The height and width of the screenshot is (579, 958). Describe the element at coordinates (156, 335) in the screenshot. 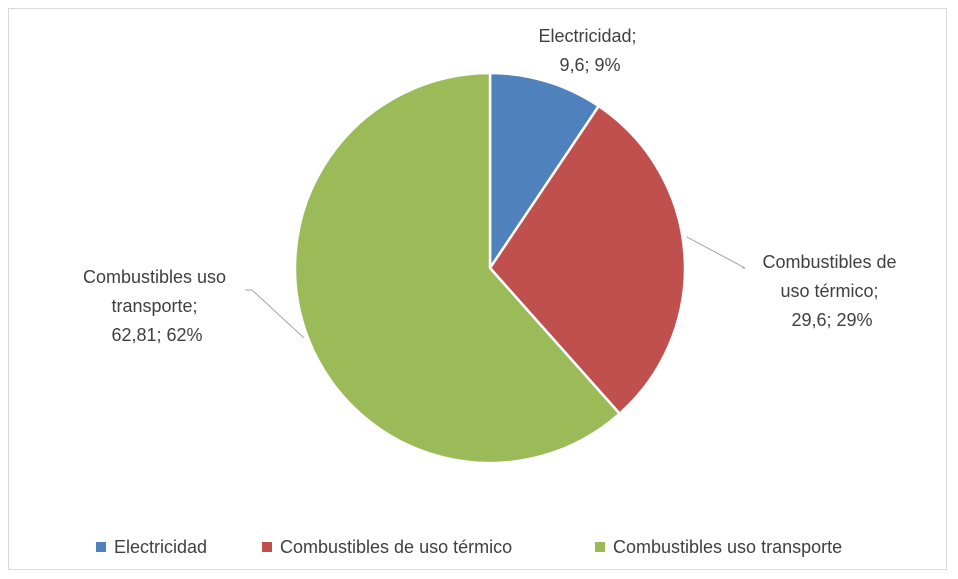

I see `data-label-line: 62,81; 62%` at that location.